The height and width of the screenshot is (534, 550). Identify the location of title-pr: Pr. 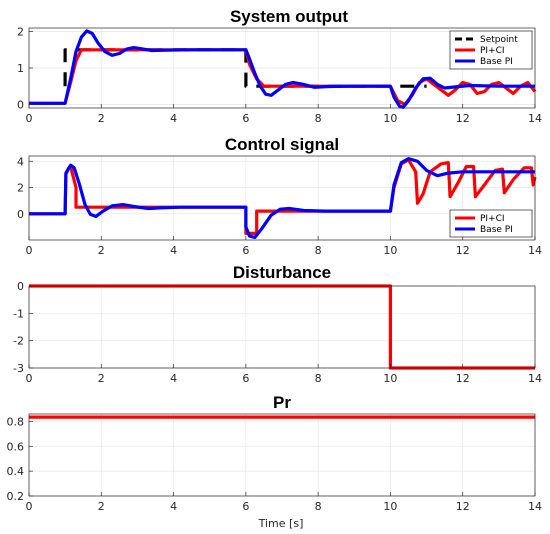
(282, 402).